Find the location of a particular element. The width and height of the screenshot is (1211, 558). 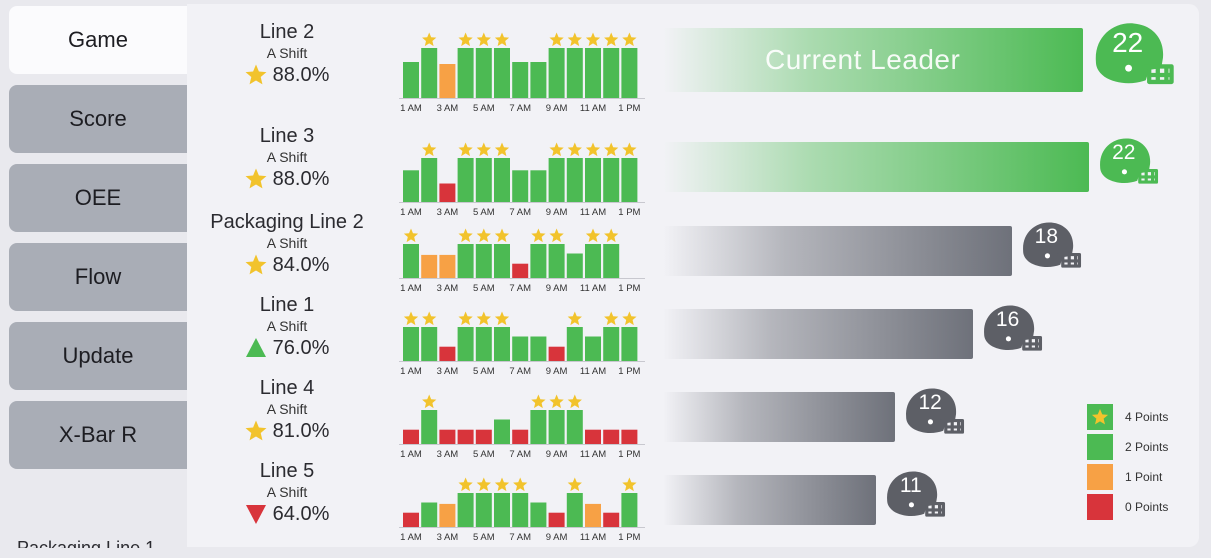

nav-button-flow: Flow is located at coordinates (98, 277).